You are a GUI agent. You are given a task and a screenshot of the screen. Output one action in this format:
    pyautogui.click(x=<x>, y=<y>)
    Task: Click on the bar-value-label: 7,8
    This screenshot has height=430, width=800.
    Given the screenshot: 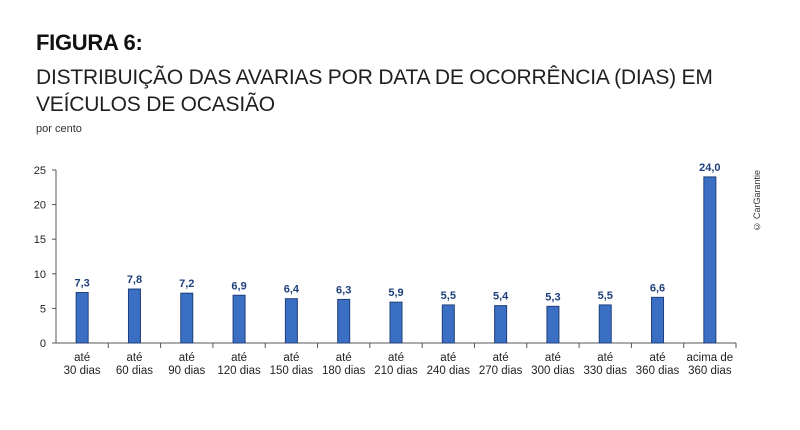 What is the action you would take?
    pyautogui.click(x=134, y=280)
    